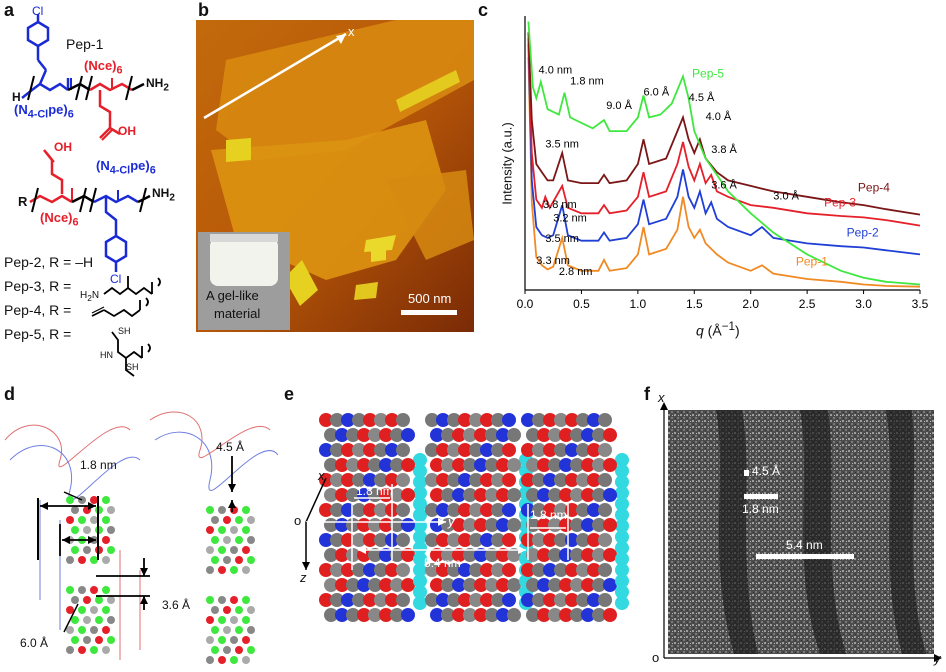  I want to click on series-label-pep-4: Pep-4, so click(874, 187).